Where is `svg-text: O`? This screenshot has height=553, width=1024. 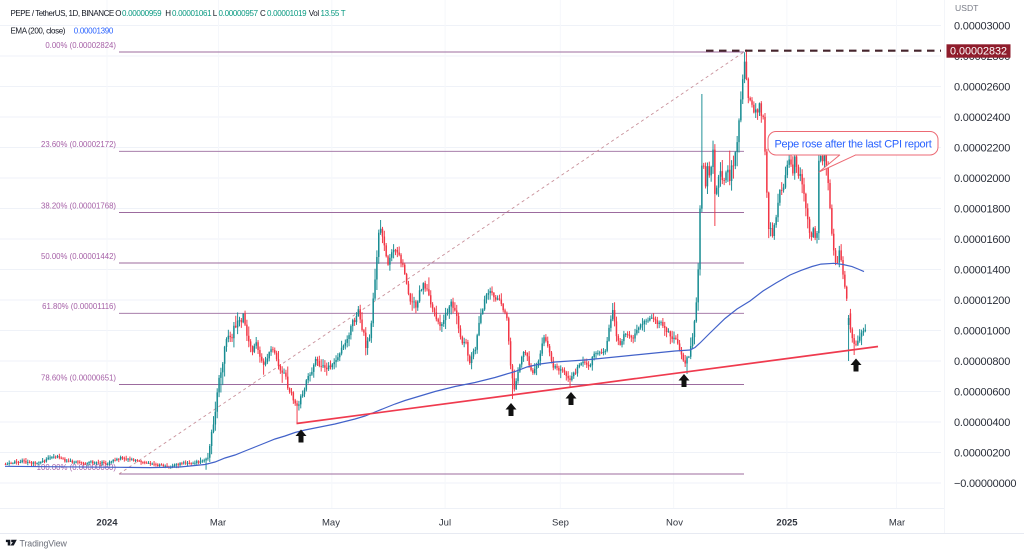 svg-text: O is located at coordinates (118, 13).